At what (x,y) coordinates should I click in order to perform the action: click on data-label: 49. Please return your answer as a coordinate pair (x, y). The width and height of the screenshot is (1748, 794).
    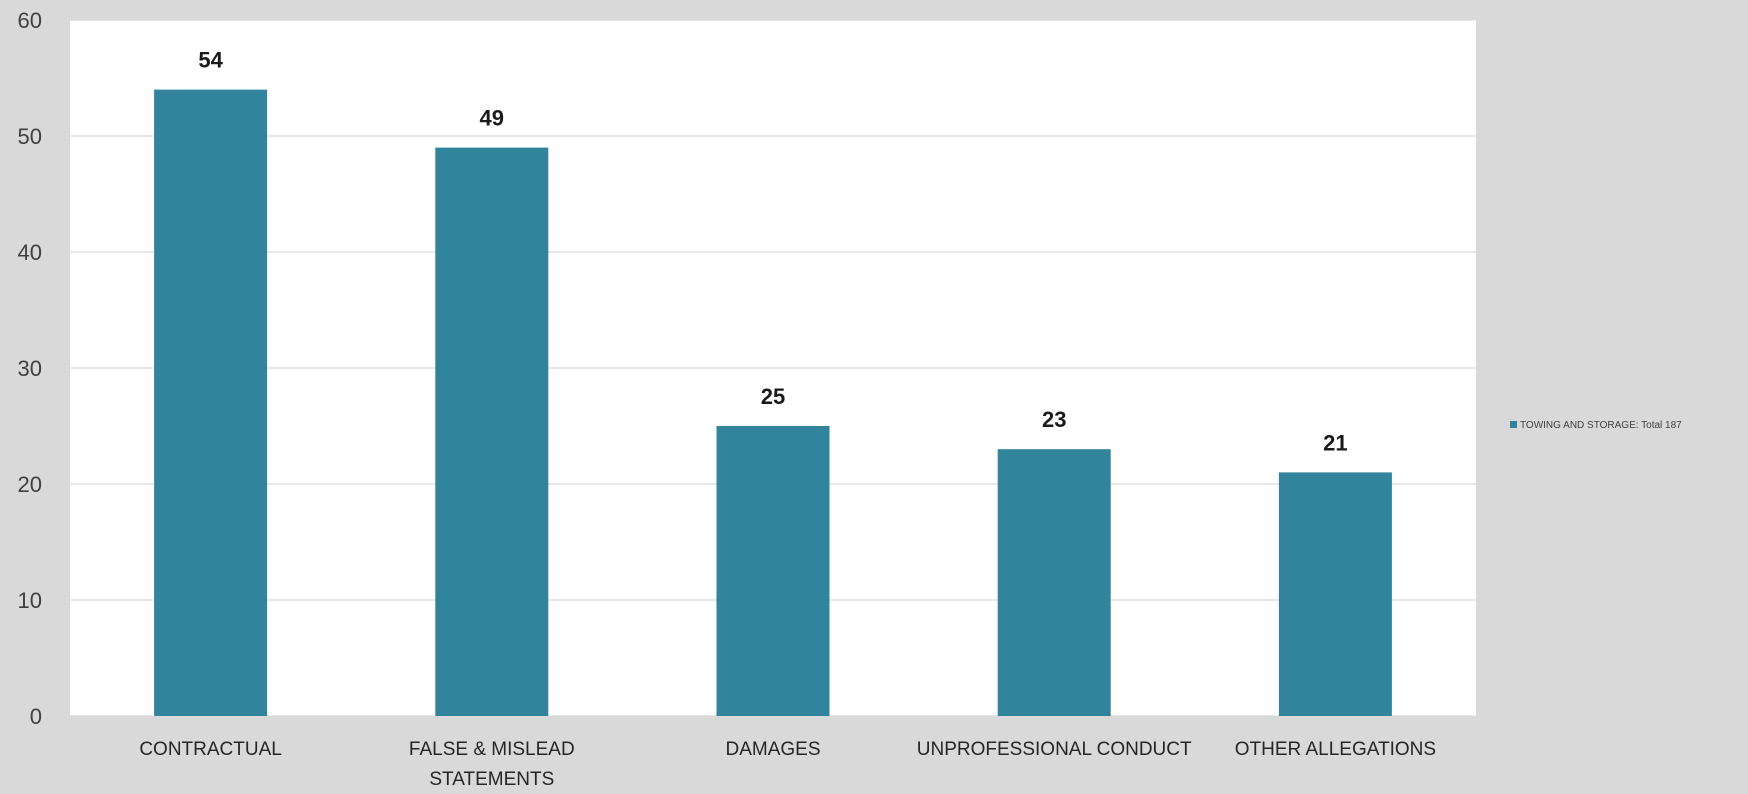
    Looking at the image, I should click on (492, 118).